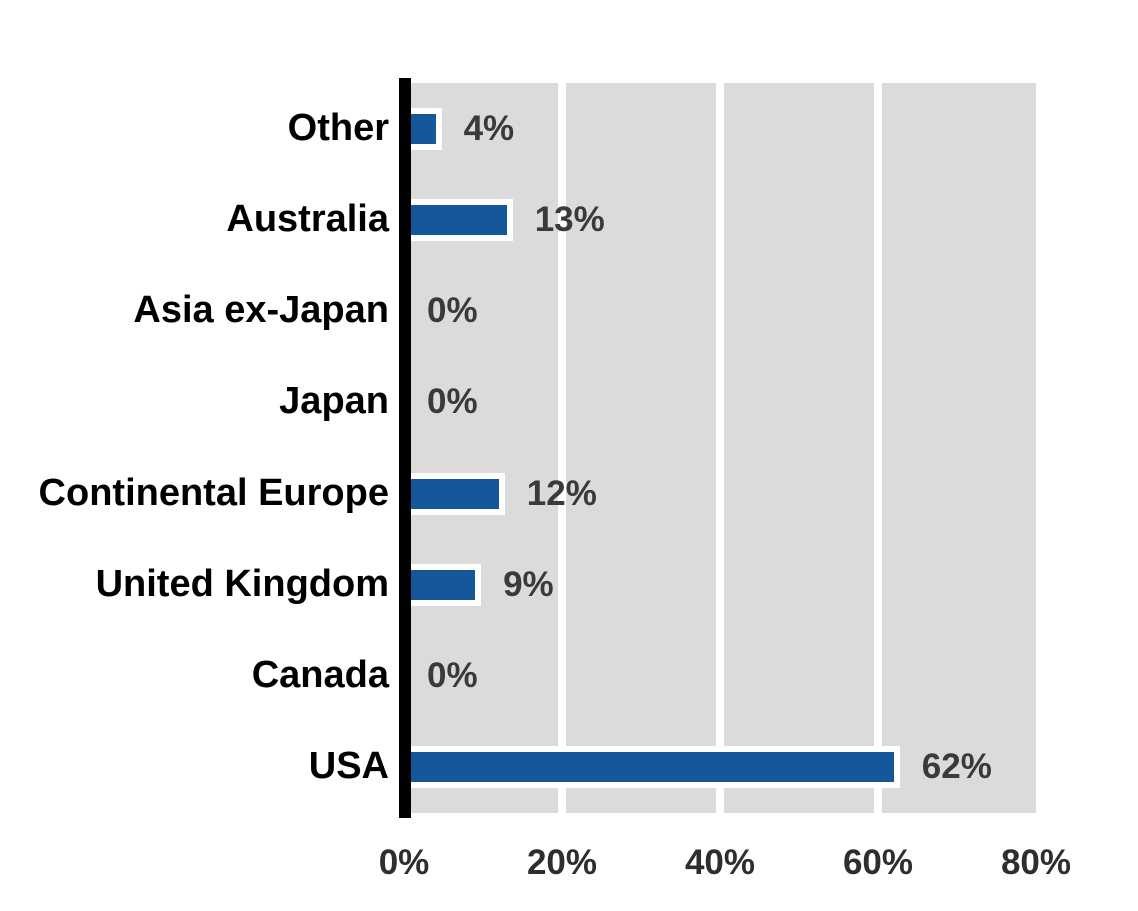 This screenshot has width=1138, height=911. What do you see at coordinates (489, 128) in the screenshot?
I see `value-label: 4%` at bounding box center [489, 128].